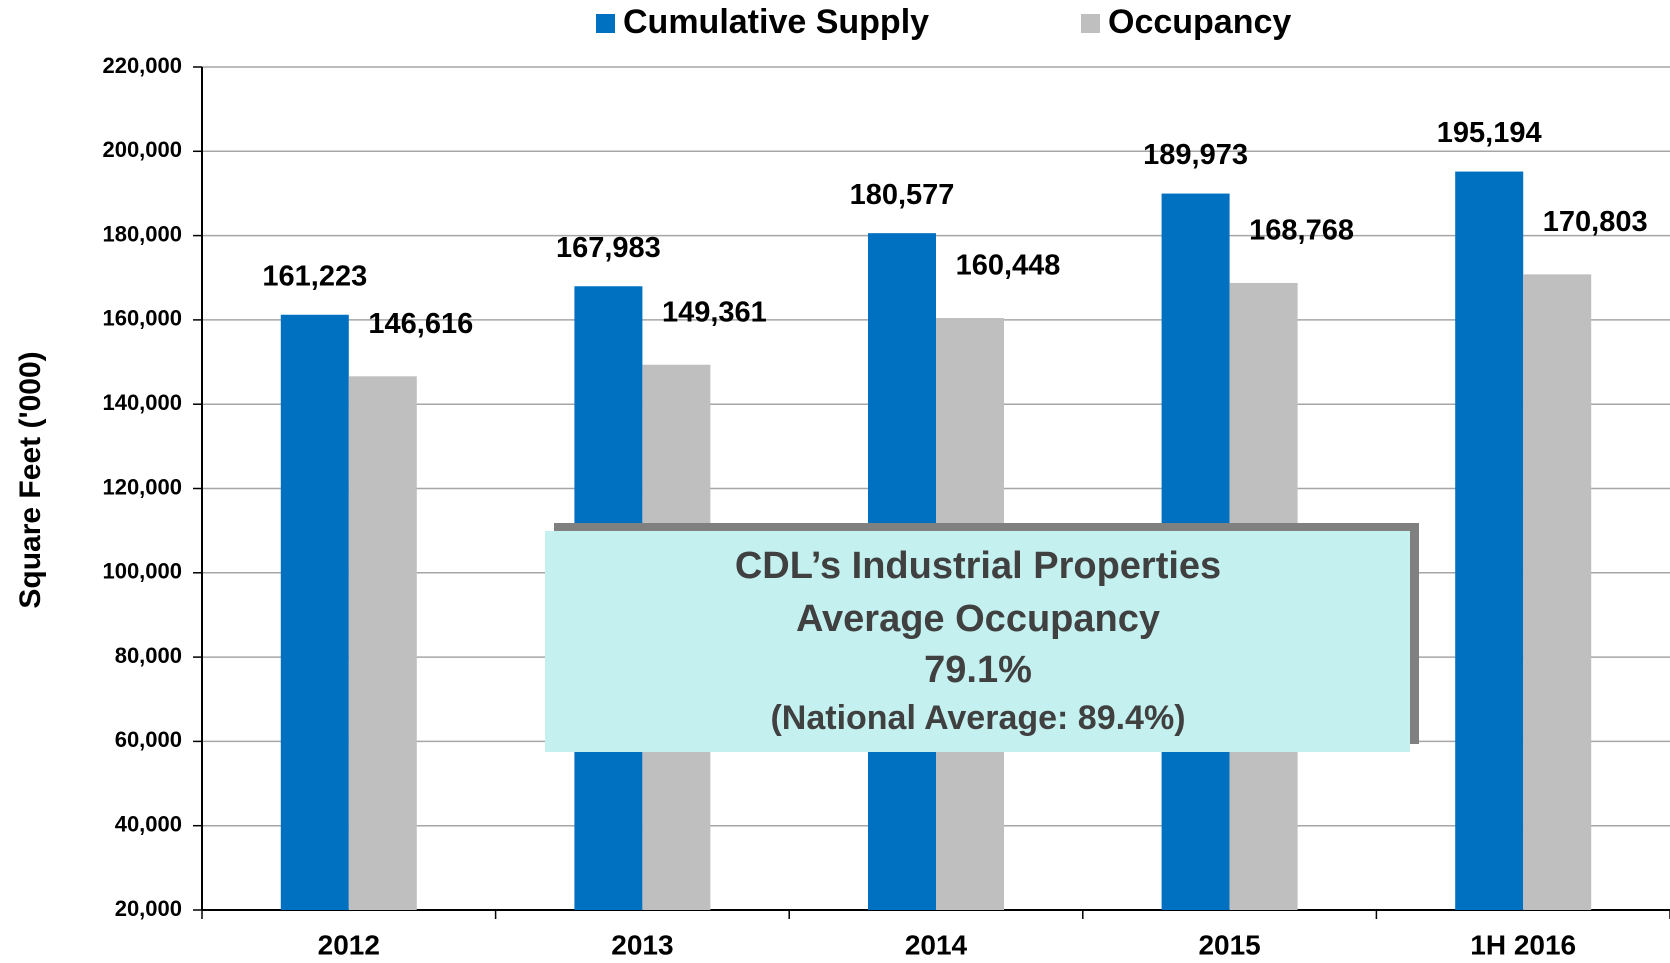 This screenshot has height=963, width=1670. I want to click on y-axis-label: Square Feet ('000), so click(30, 479).